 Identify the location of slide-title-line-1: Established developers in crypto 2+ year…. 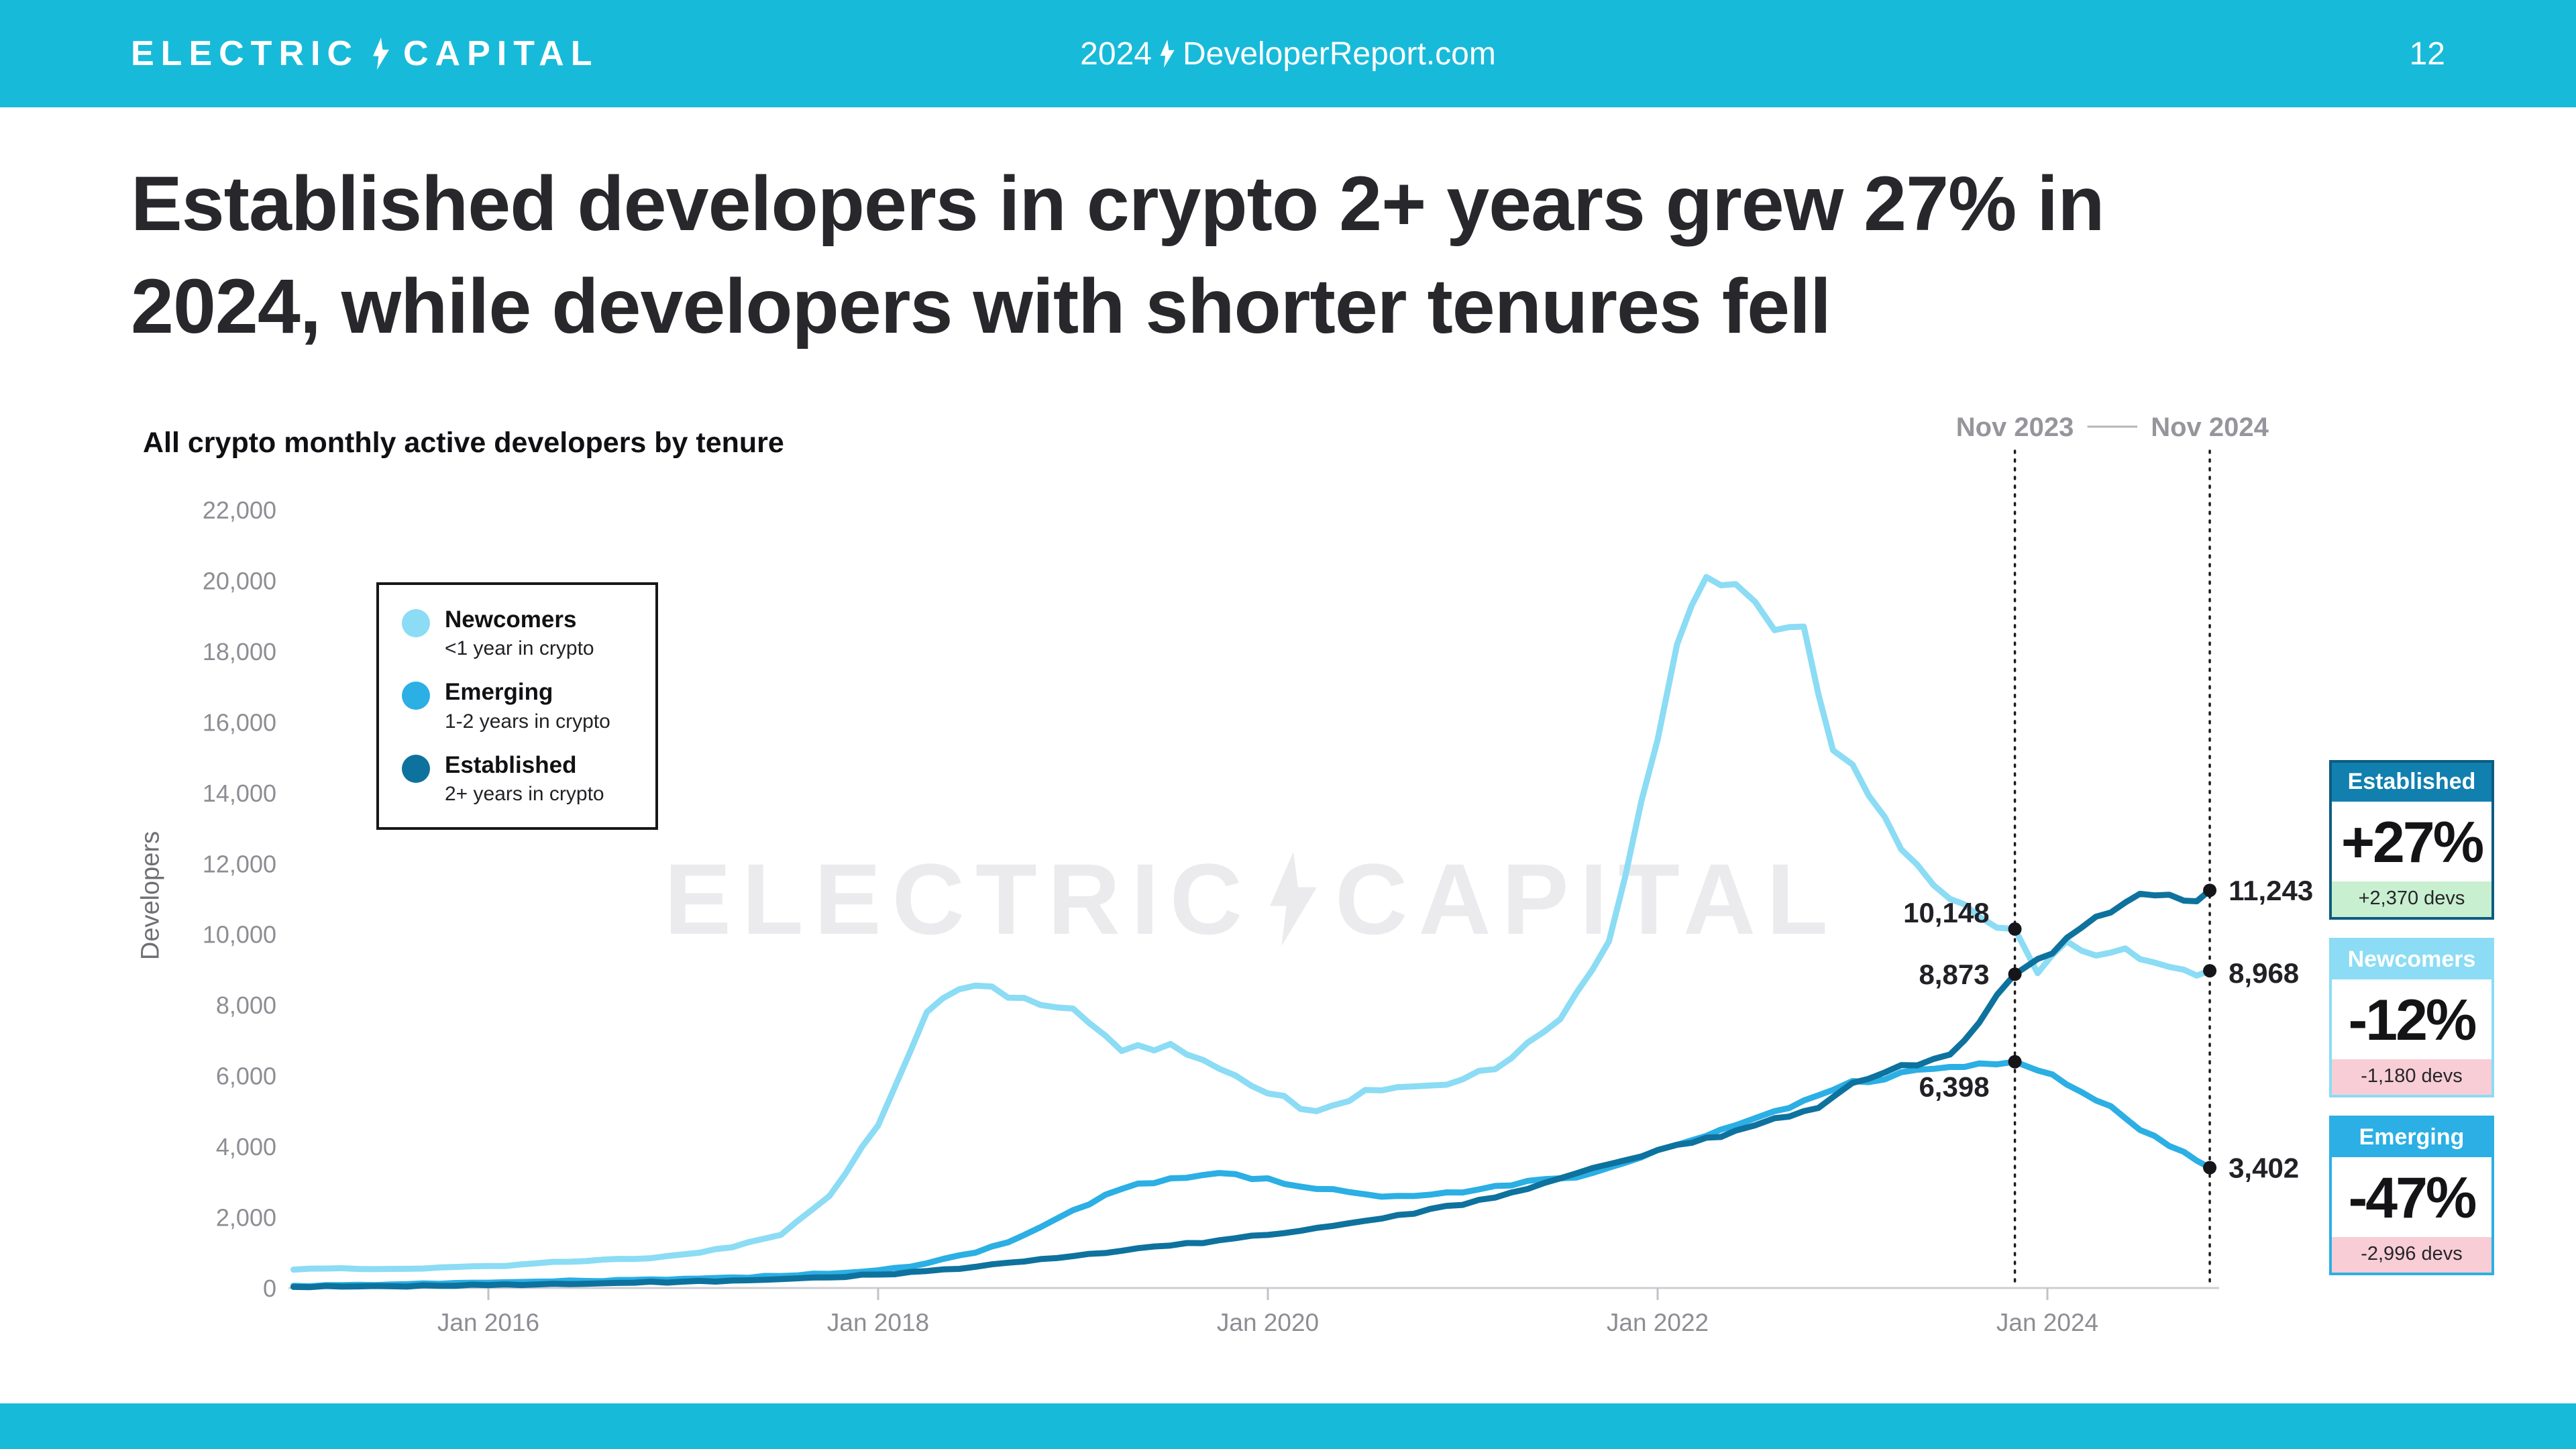
(1117, 204).